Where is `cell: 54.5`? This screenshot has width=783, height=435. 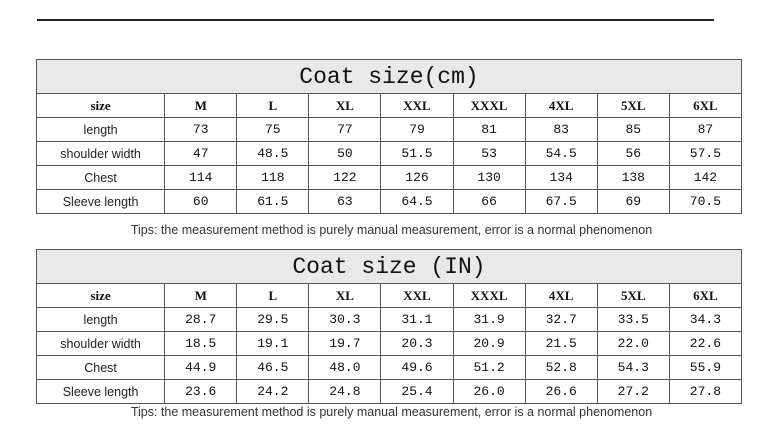
cell: 54.5 is located at coordinates (561, 153).